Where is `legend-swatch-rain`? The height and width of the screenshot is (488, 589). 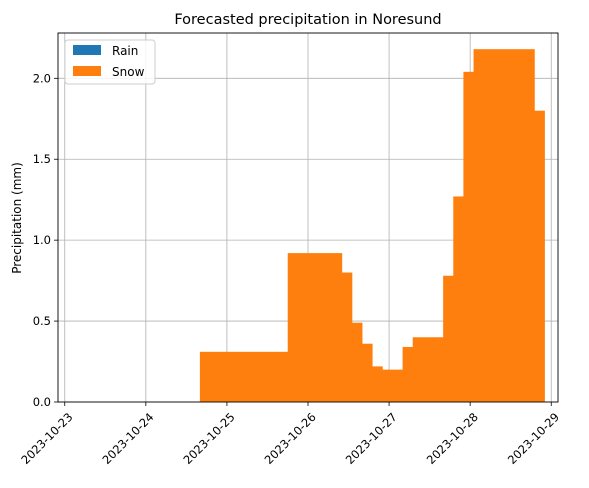
legend-swatch-rain is located at coordinates (87, 50).